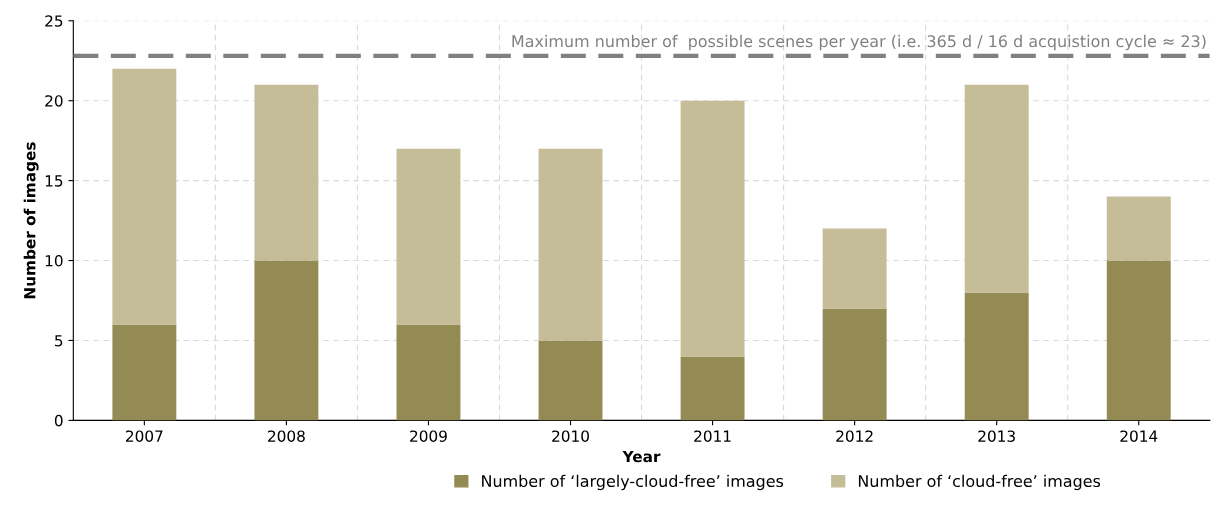 Image resolution: width=1222 pixels, height=519 pixels. I want to click on x-tick-label: 2014, so click(1139, 436).